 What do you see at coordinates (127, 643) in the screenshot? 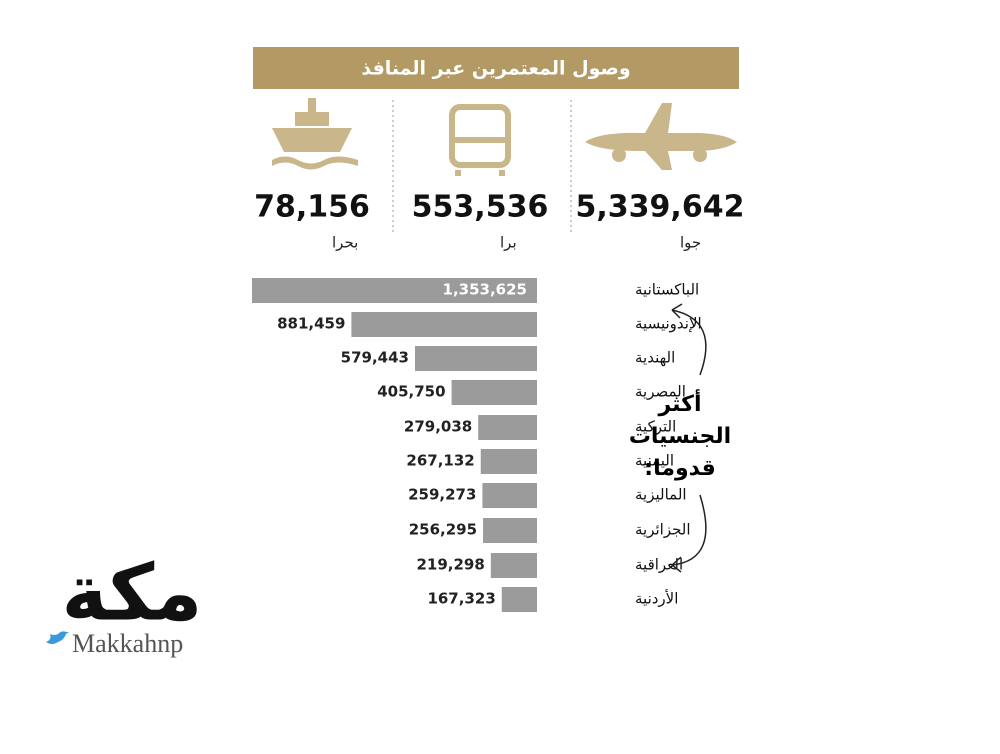
I see `logo-handle: Makkahnp` at bounding box center [127, 643].